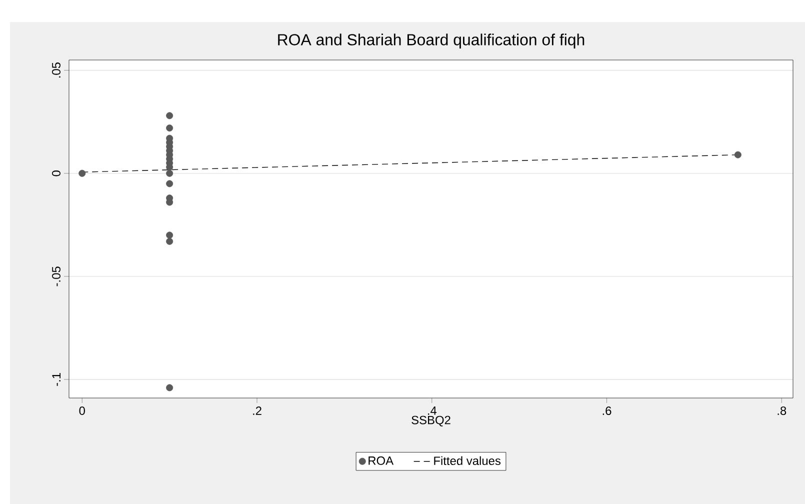 This screenshot has height=504, width=805. Describe the element at coordinates (56, 276) in the screenshot. I see `y-tick-label: -.05` at that location.